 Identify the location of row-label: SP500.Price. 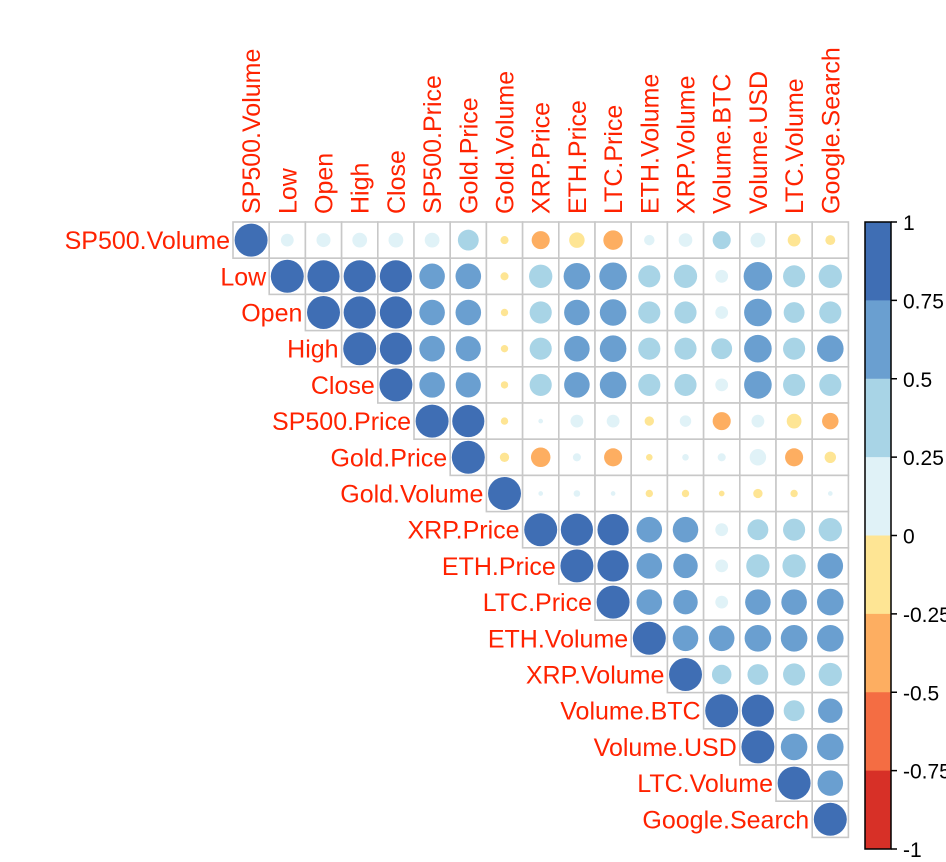
(341, 422).